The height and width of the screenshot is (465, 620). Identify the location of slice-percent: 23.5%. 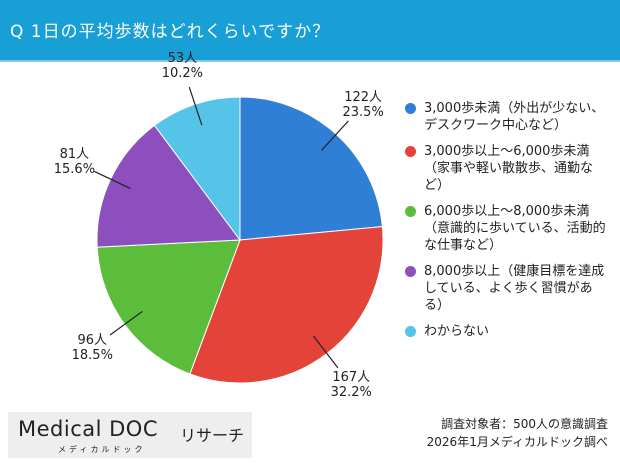
(363, 112).